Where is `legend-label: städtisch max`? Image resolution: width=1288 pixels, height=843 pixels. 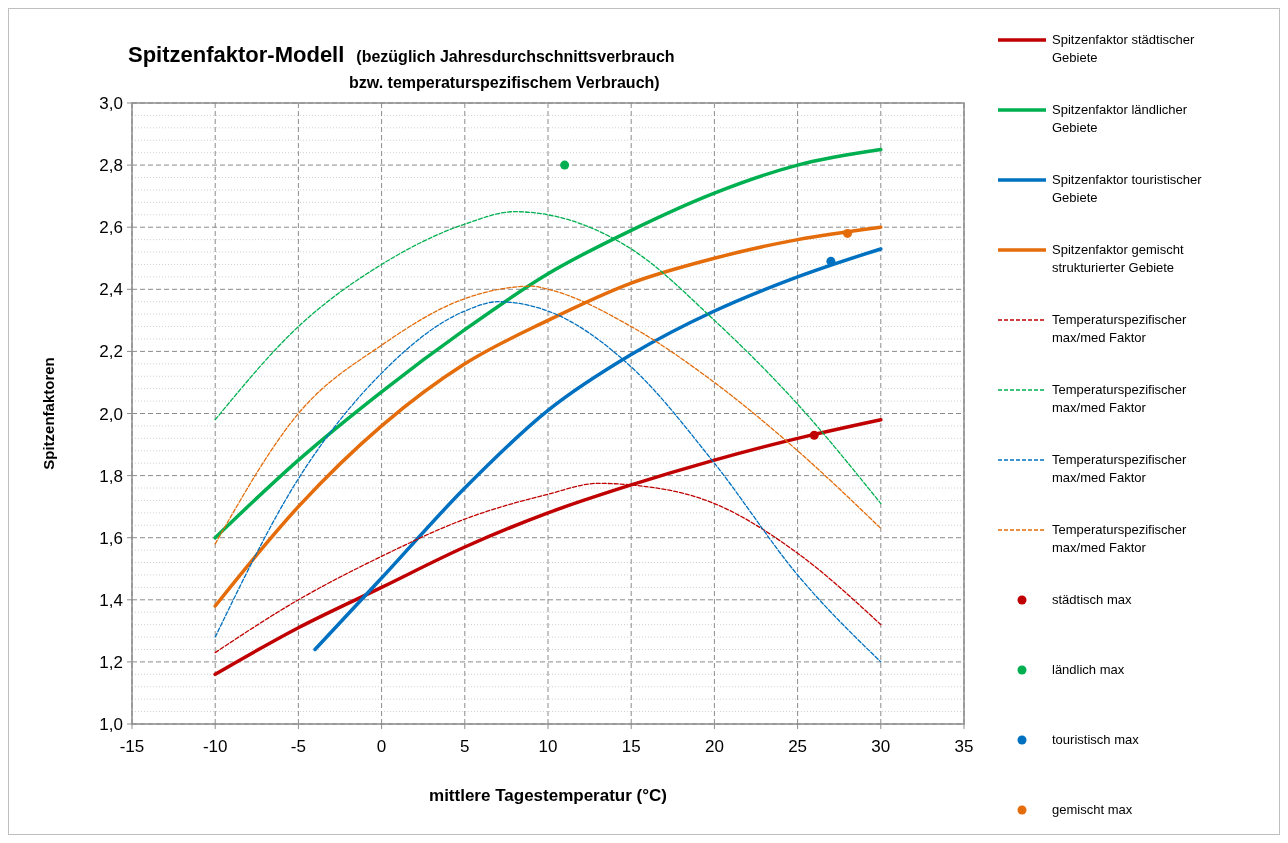 legend-label: städtisch max is located at coordinates (1092, 599).